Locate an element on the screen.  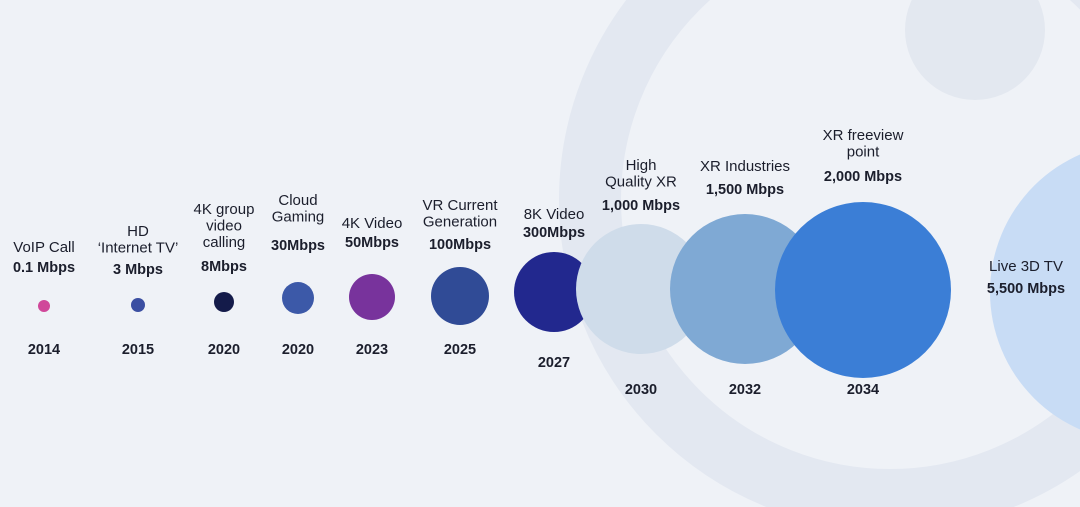
bubble-name-label: video is located at coordinates (224, 226).